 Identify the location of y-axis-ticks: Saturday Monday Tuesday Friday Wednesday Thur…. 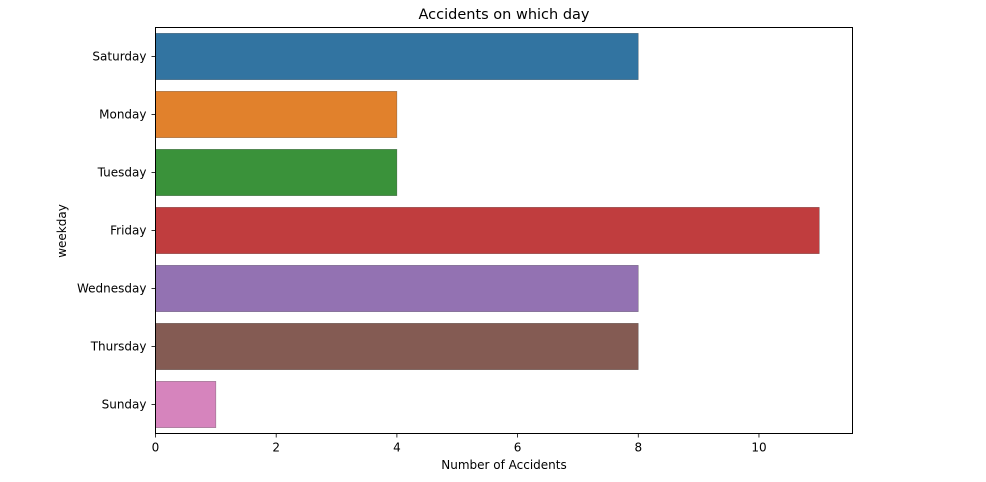
(116, 231).